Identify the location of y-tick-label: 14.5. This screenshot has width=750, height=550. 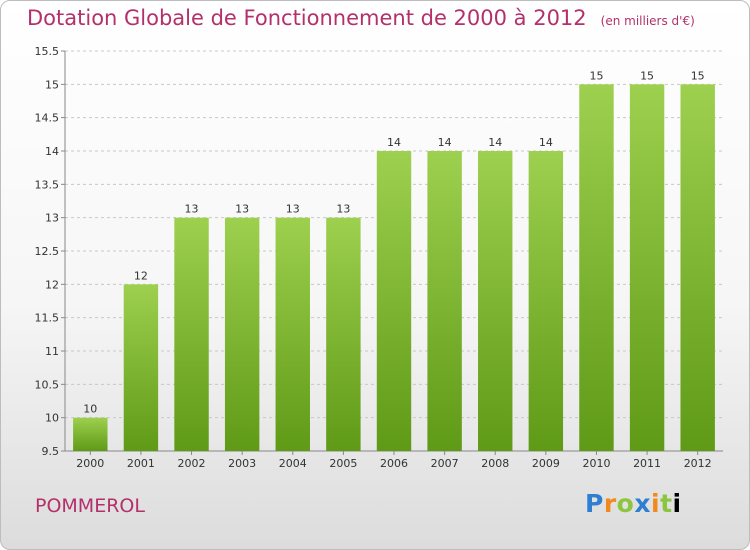
(47, 118).